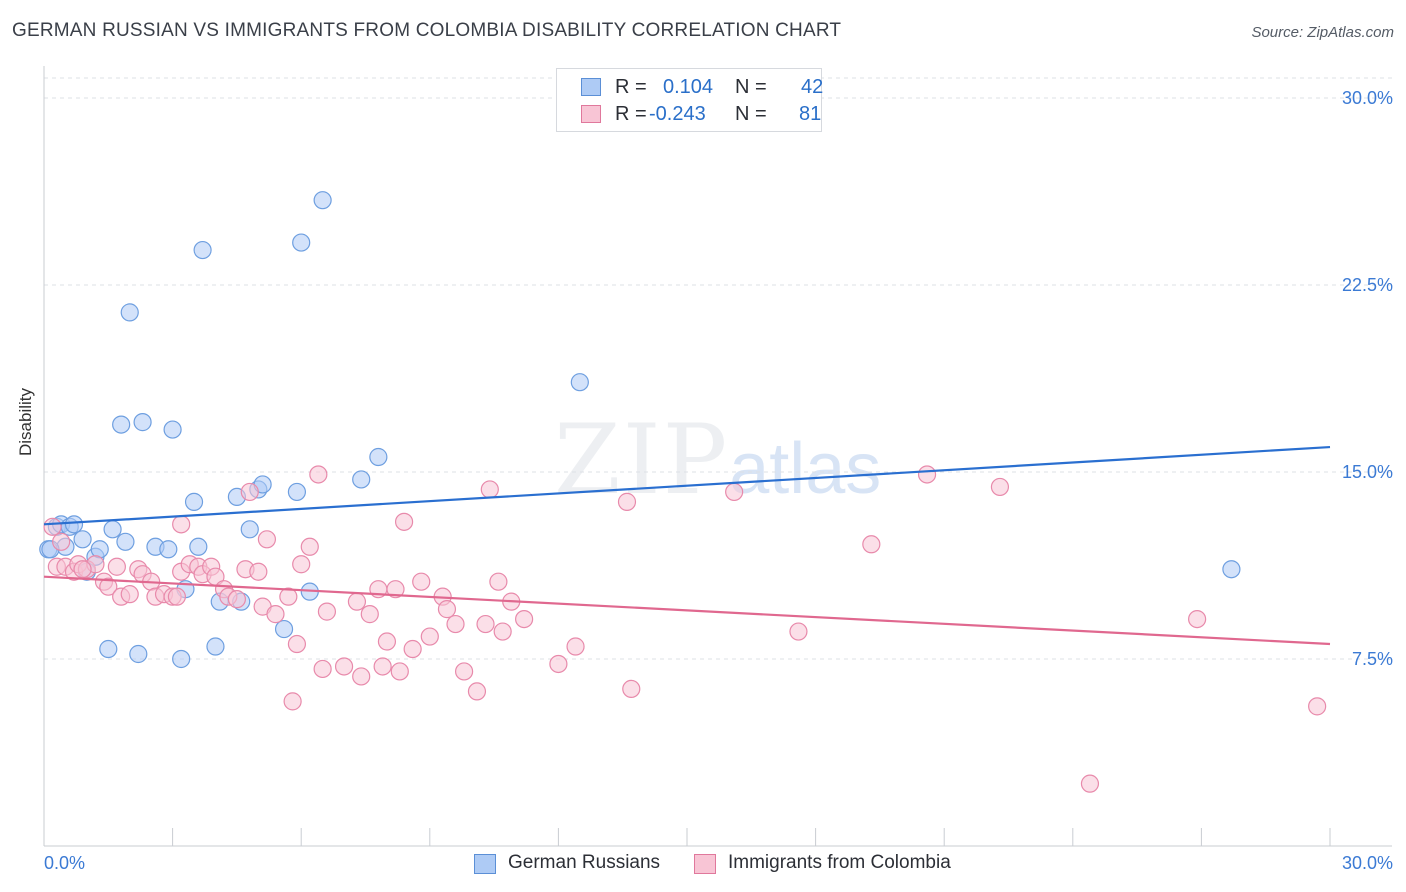 This screenshot has height=892, width=1406. Describe the element at coordinates (642, 460) in the screenshot. I see `watermark-zip: ZIP` at that location.